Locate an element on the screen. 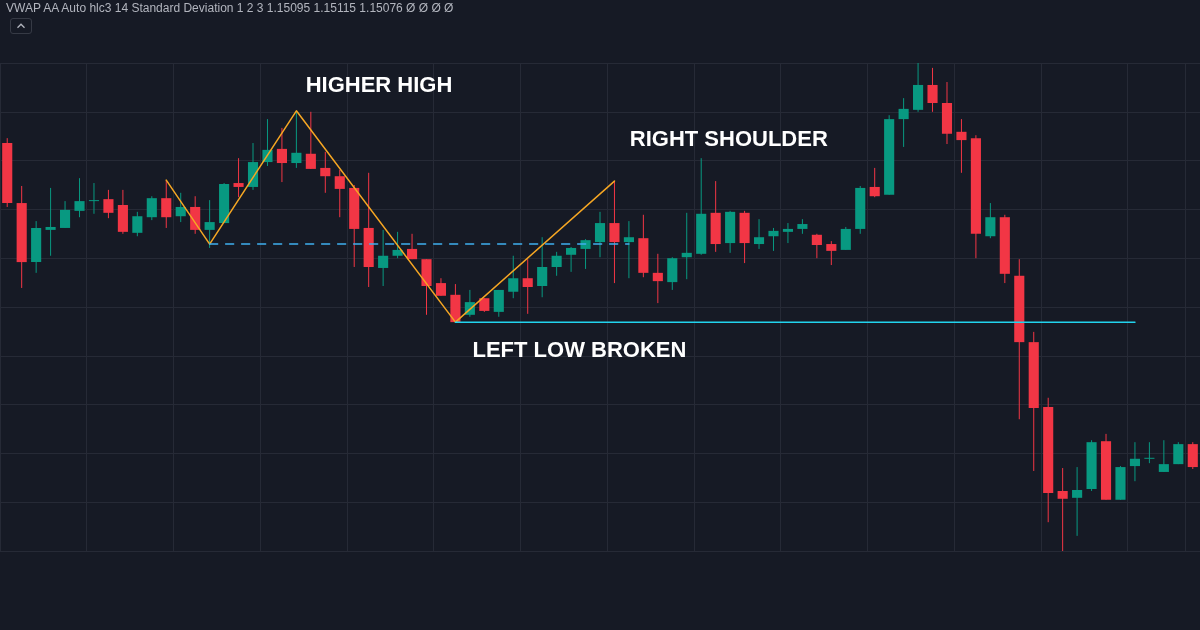 Image resolution: width=1200 pixels, height=630 pixels. annotation: RIGHT SHOULDER is located at coordinates (728, 138).